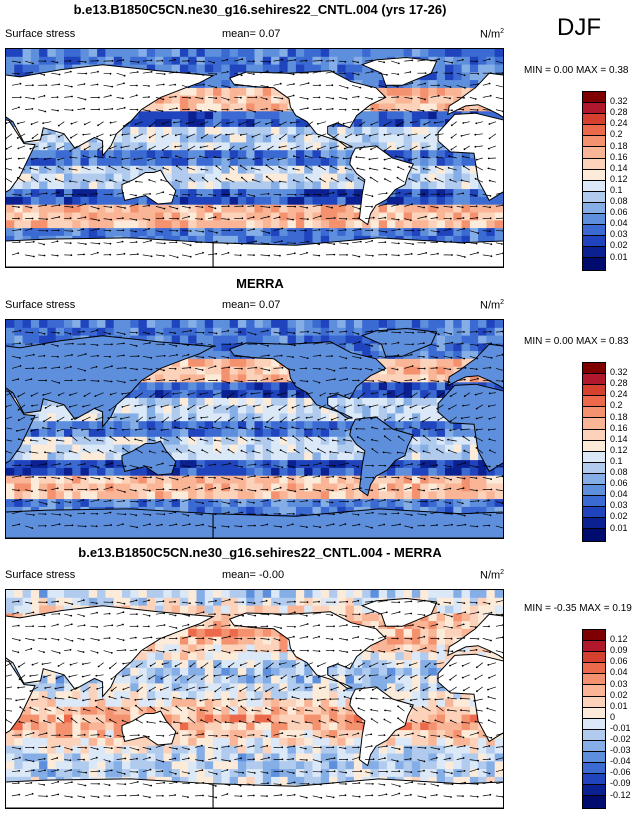  Describe the element at coordinates (490, 34) in the screenshot. I see `panel-1-units-text: N/m` at that location.